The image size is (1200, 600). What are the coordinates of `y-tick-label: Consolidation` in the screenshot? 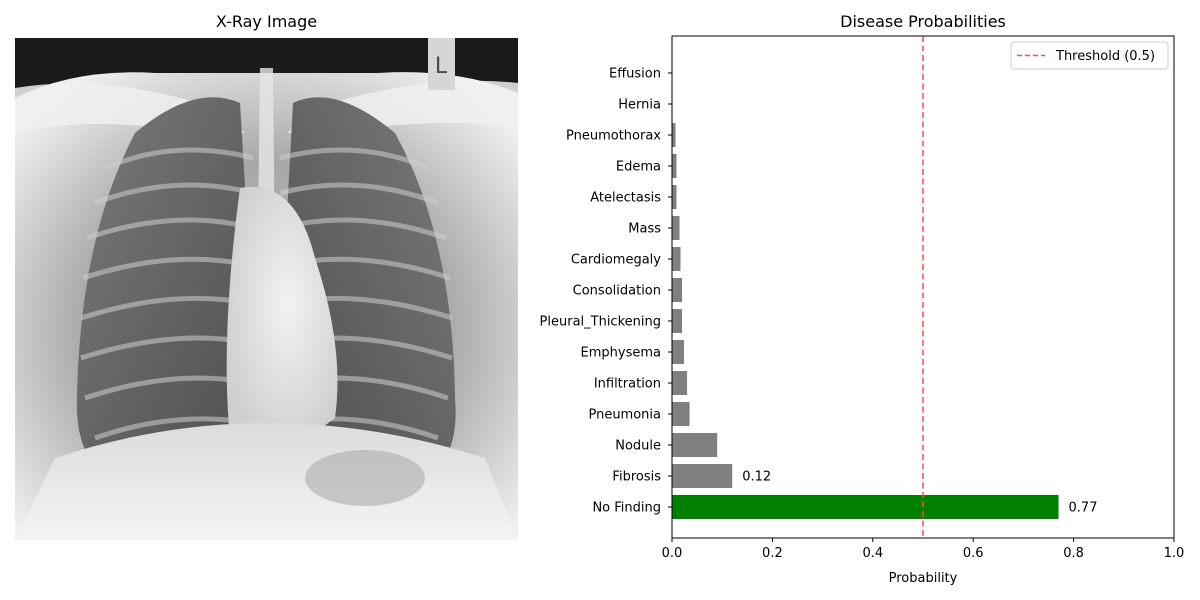 It's located at (617, 291).